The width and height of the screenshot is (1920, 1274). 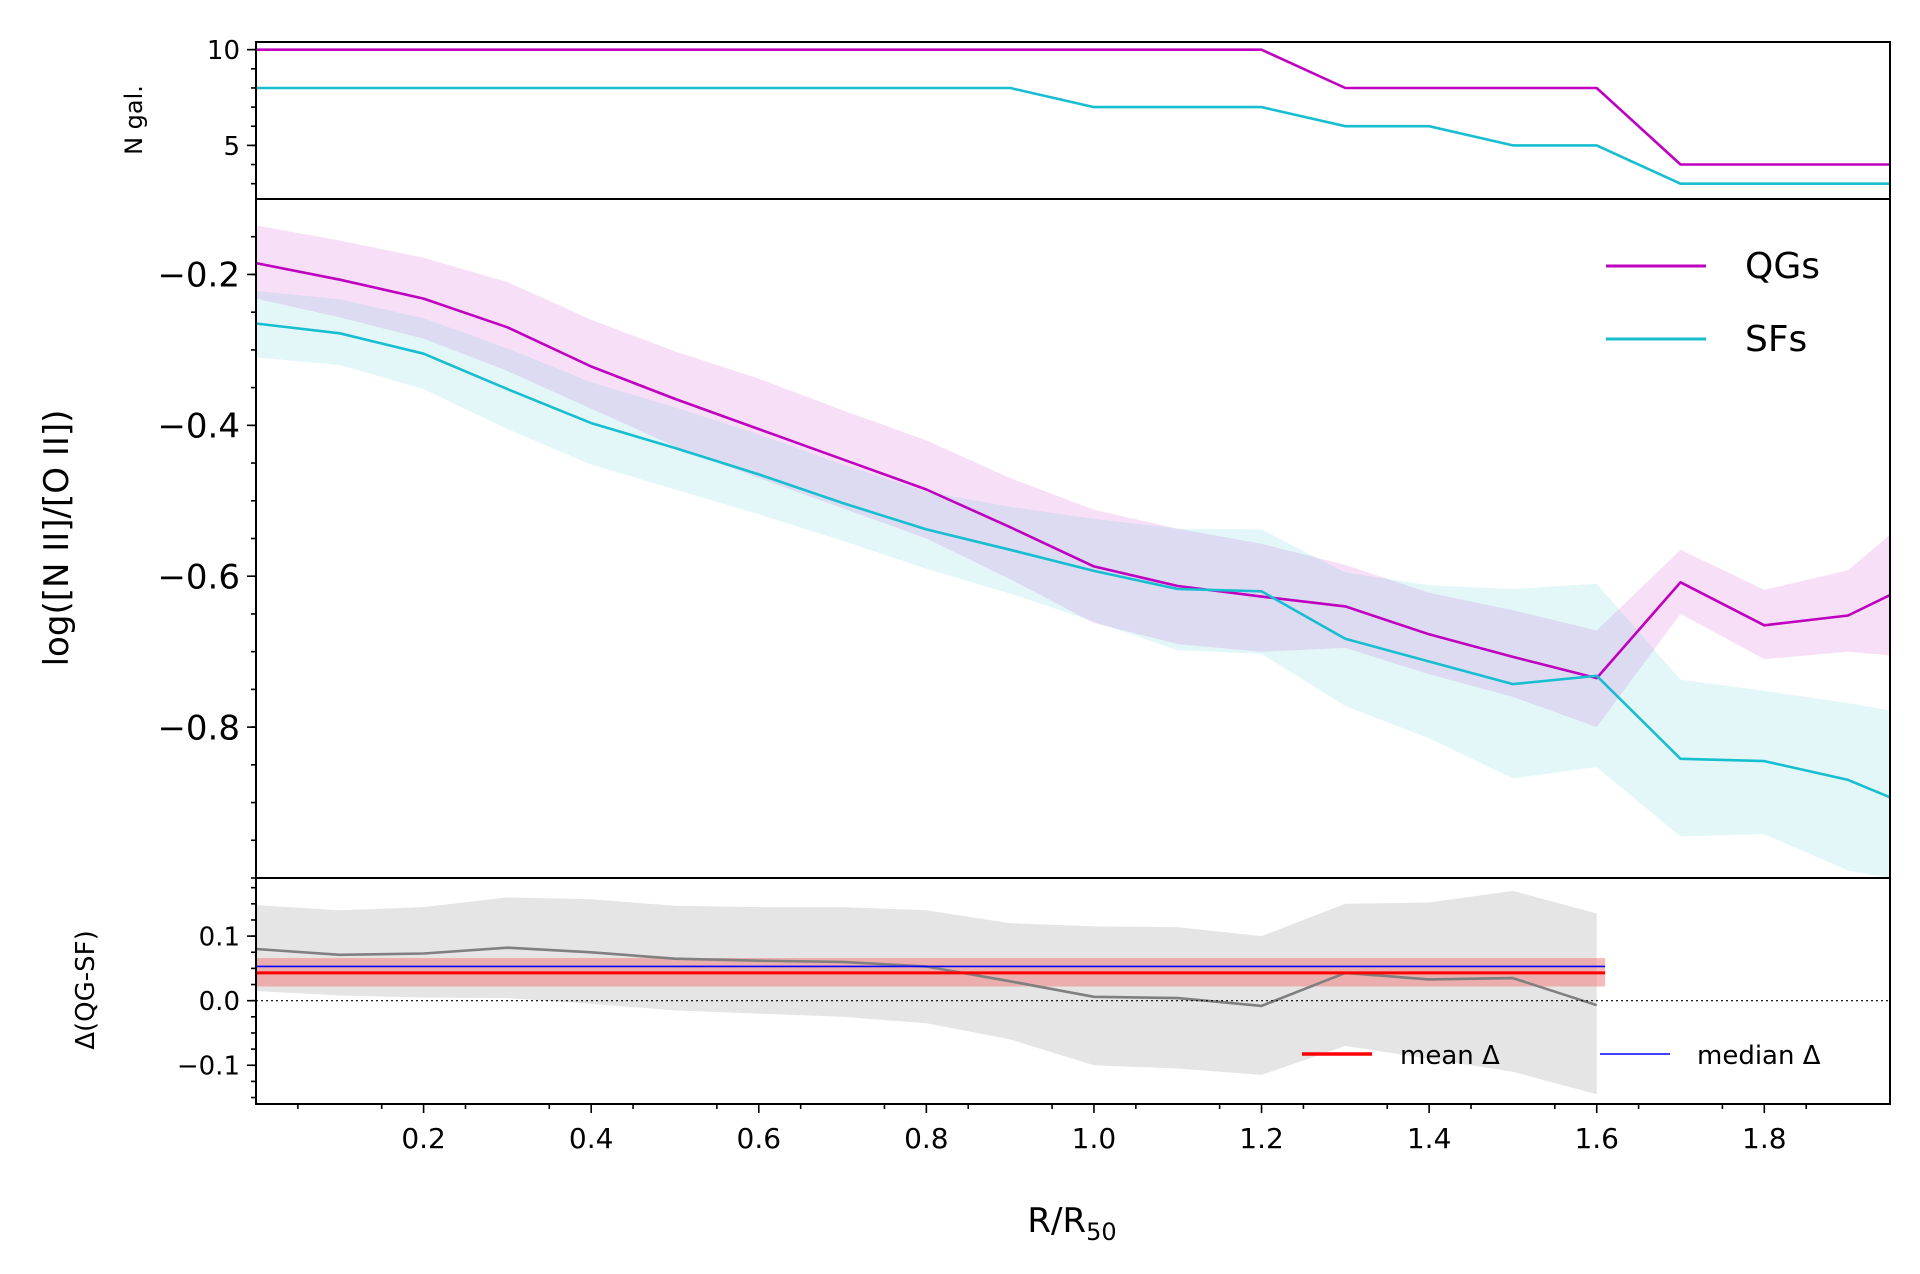 What do you see at coordinates (926, 1138) in the screenshot?
I see `xtick-label: 0.8` at bounding box center [926, 1138].